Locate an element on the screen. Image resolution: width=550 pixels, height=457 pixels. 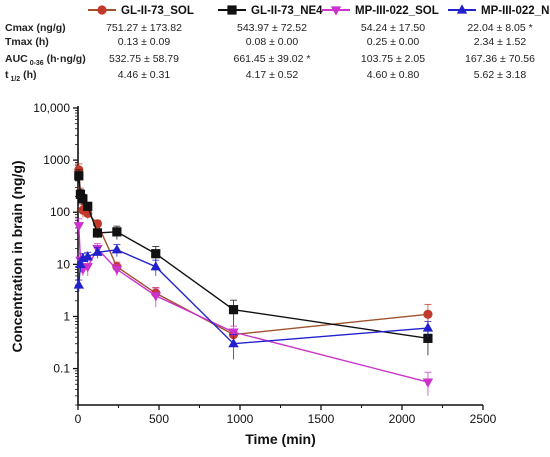
table-cell: 22.04 ± 8.05 * is located at coordinates (499, 28).